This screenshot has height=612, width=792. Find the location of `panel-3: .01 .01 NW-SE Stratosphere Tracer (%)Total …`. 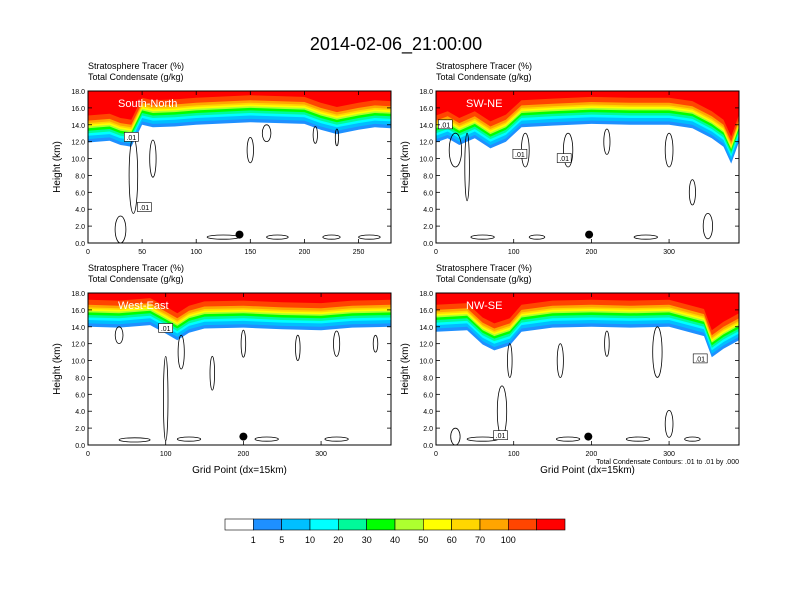

panel-3: .01 .01 NW-SE Stratosphere Tracer (%)Total … is located at coordinates (570, 369).